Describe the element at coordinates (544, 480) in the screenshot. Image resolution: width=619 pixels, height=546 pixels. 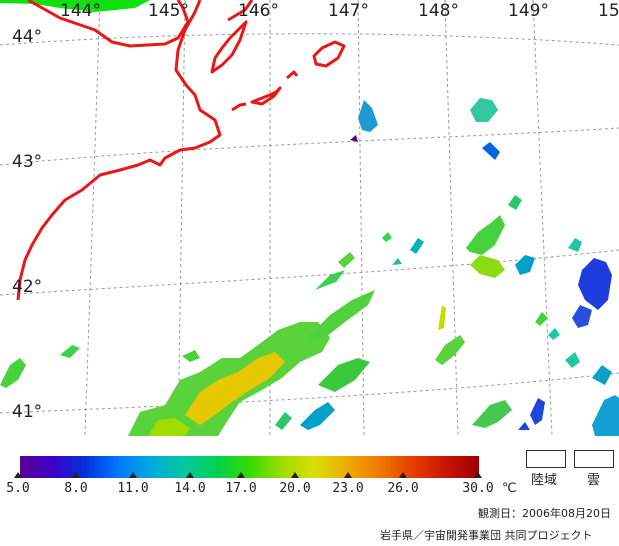
I see `land-label: 陸域` at that location.